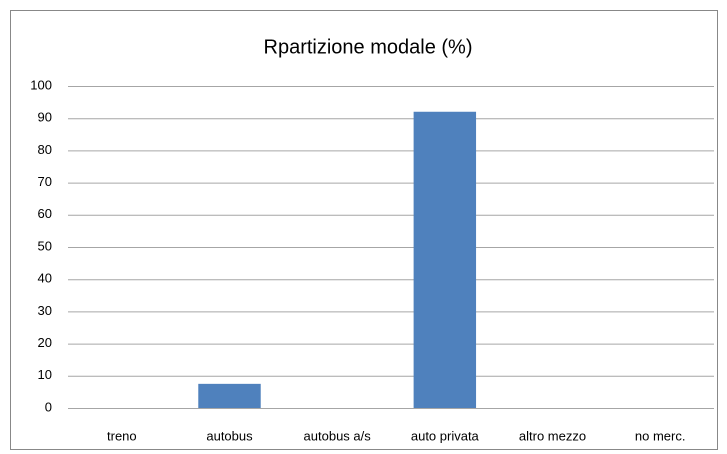 Image resolution: width=727 pixels, height=454 pixels. Describe the element at coordinates (552, 435) in the screenshot. I see `x-tick-label: altro mezzo` at that location.